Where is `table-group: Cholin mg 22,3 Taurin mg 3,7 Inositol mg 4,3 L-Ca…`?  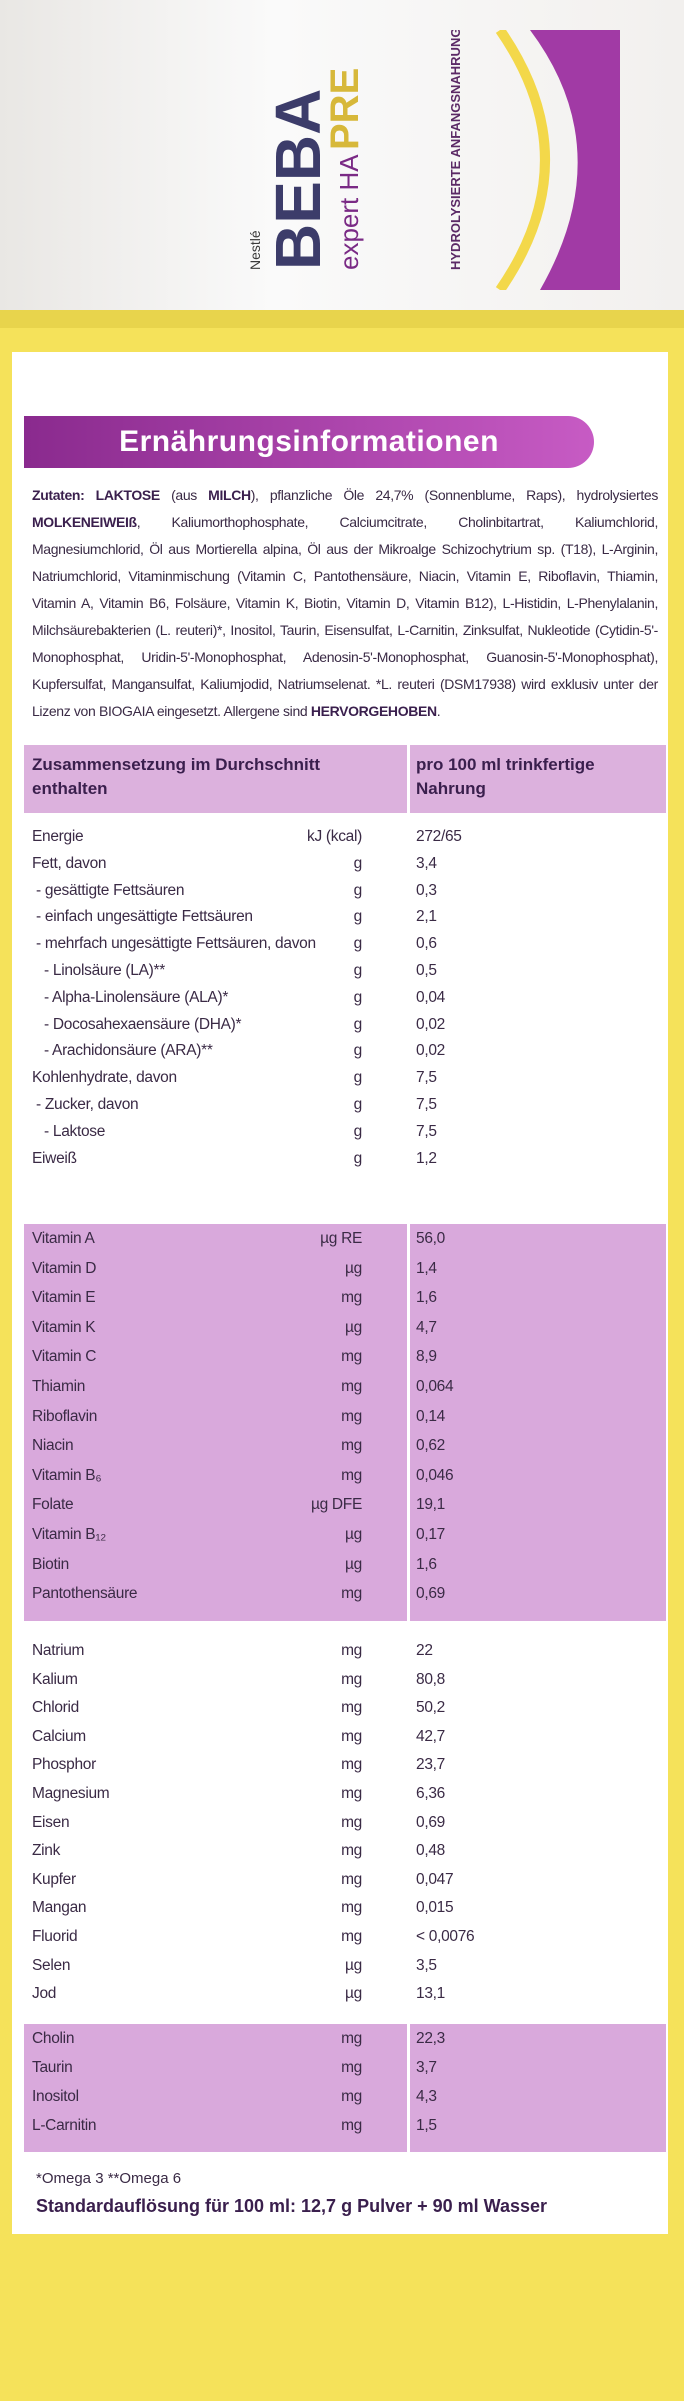 table-group: Cholin mg 22,3 Taurin mg 3,7 Inositol mg 4,3 L-Ca… is located at coordinates (345, 2088).